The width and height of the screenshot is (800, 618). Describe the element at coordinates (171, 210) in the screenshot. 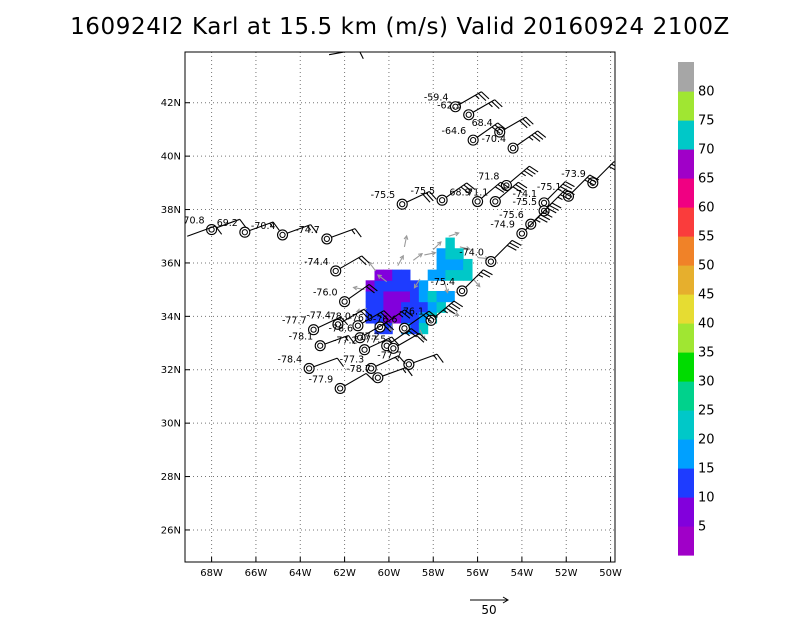

I see `lat-tick-label: 38N` at that location.